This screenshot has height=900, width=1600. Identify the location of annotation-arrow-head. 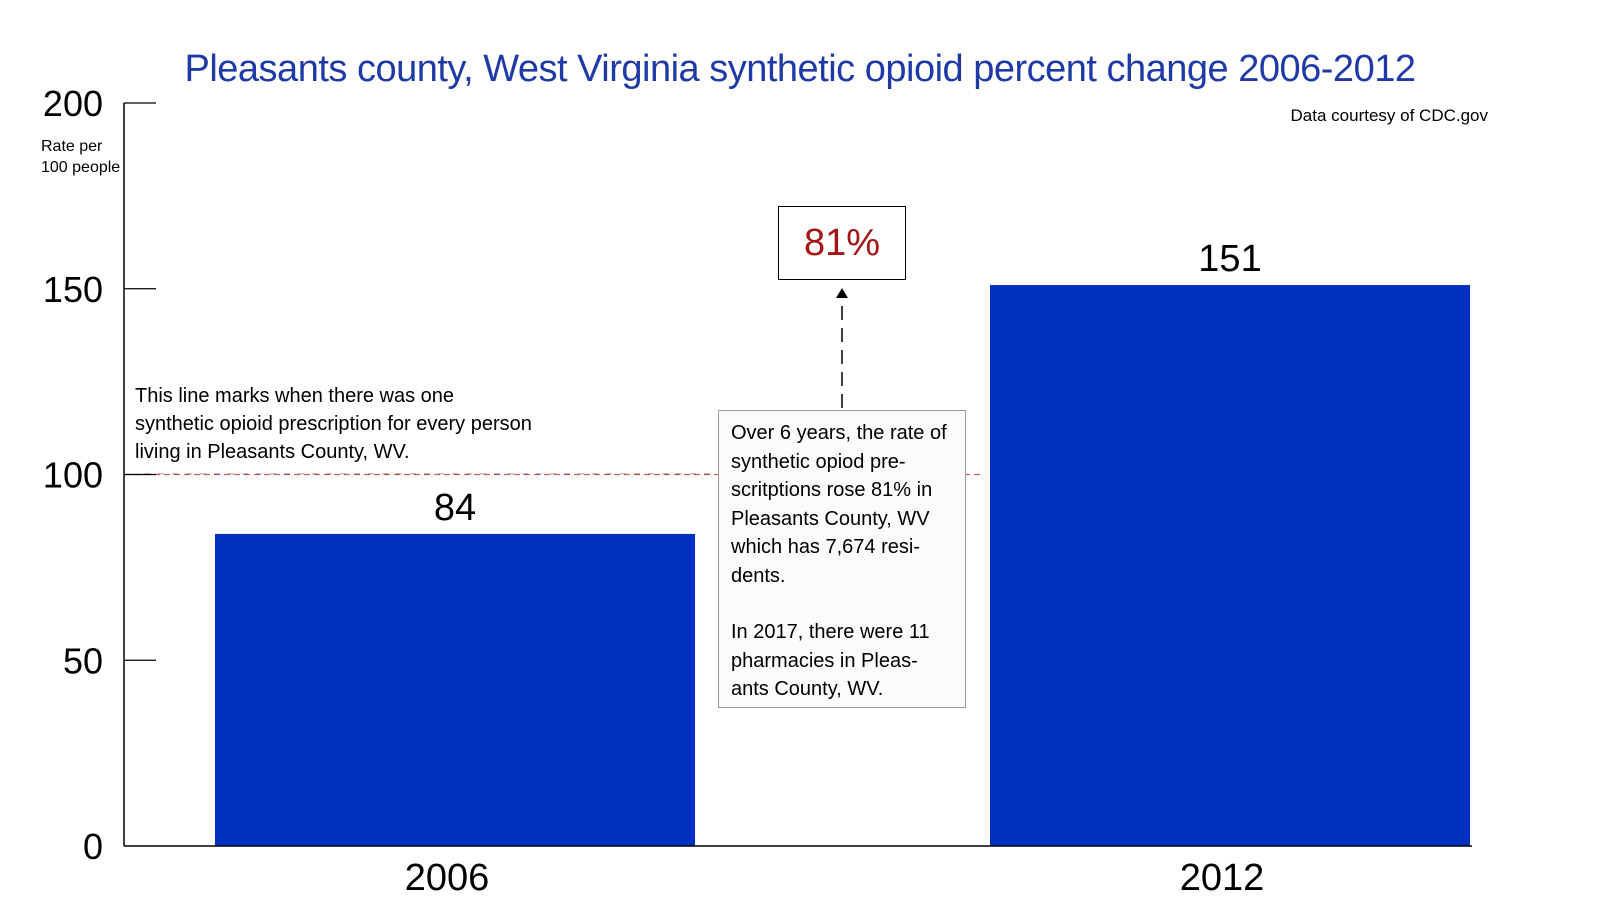
(842, 293).